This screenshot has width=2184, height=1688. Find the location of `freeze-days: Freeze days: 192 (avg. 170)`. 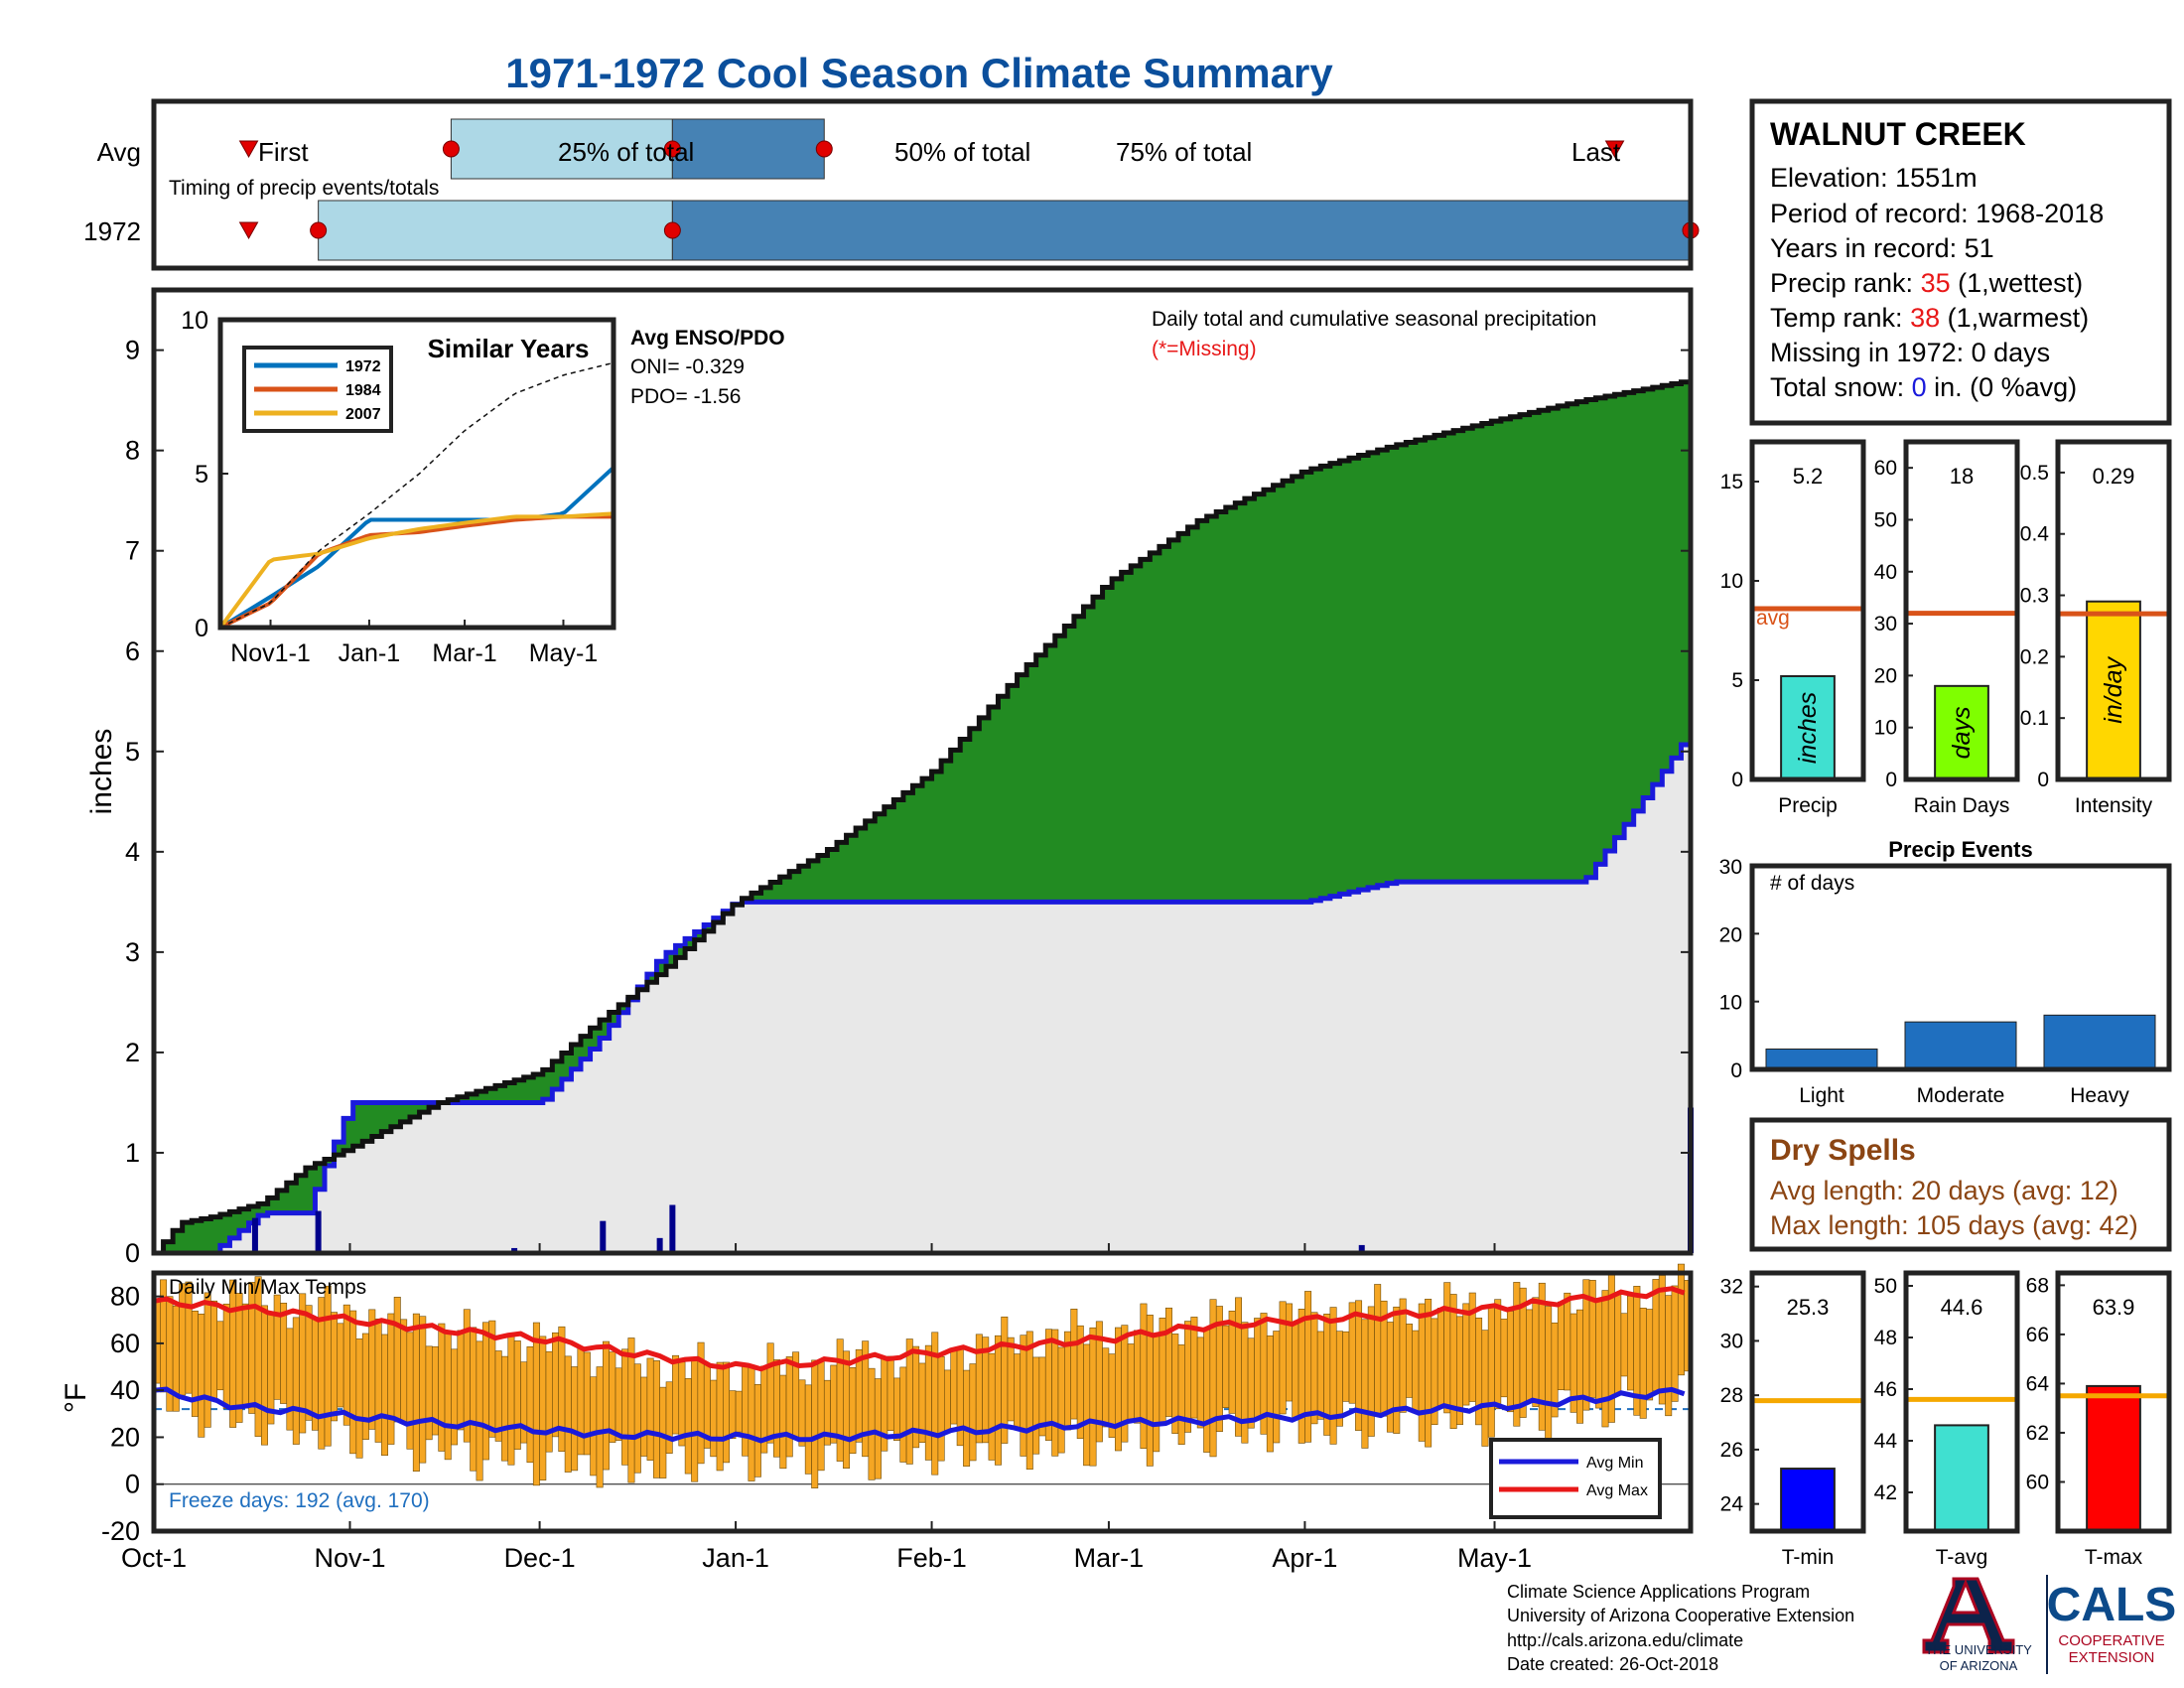

freeze-days: Freeze days: 192 (avg. 170) is located at coordinates (299, 1500).